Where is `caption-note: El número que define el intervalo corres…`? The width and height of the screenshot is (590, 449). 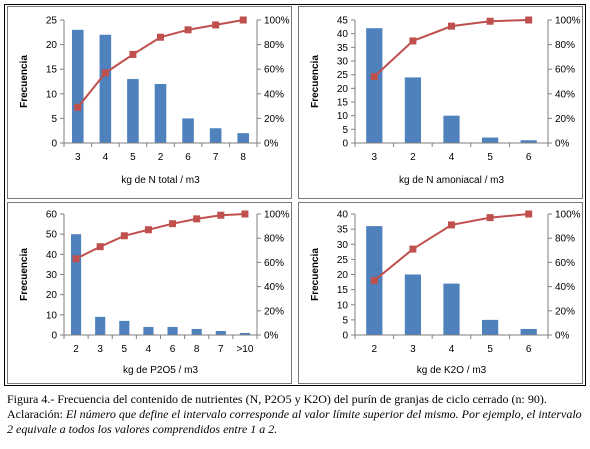 caption-note: El número que define el intervalo corres… is located at coordinates (294, 421).